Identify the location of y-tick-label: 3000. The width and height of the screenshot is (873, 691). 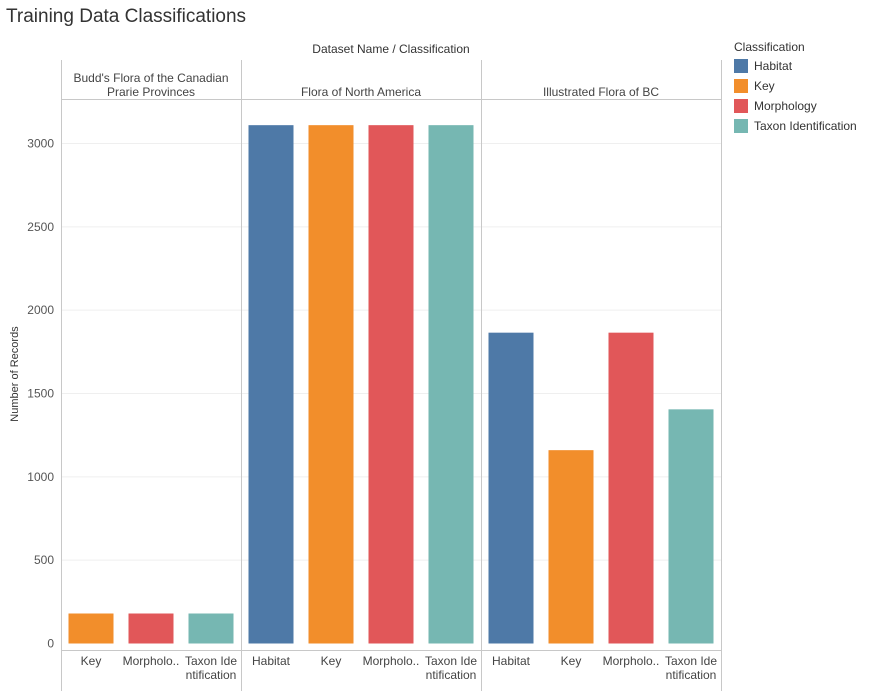
(40, 144).